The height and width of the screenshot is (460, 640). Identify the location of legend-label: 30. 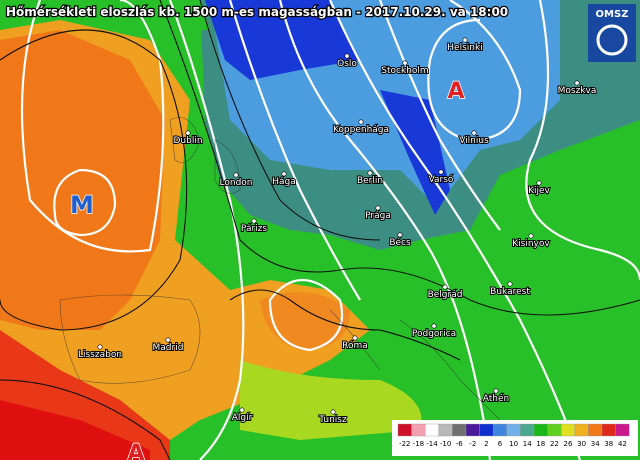
(581, 444).